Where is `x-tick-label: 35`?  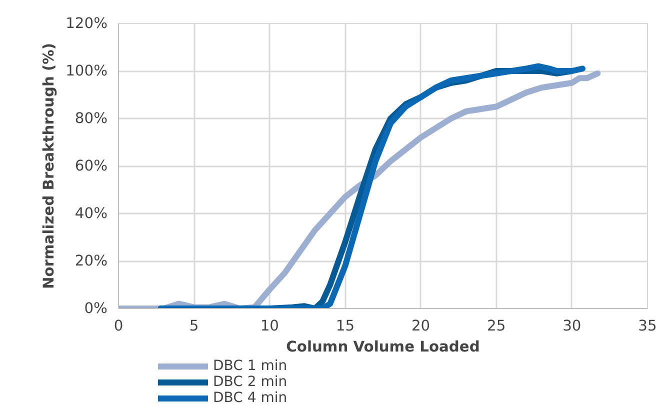
x-tick-label: 35 is located at coordinates (647, 326).